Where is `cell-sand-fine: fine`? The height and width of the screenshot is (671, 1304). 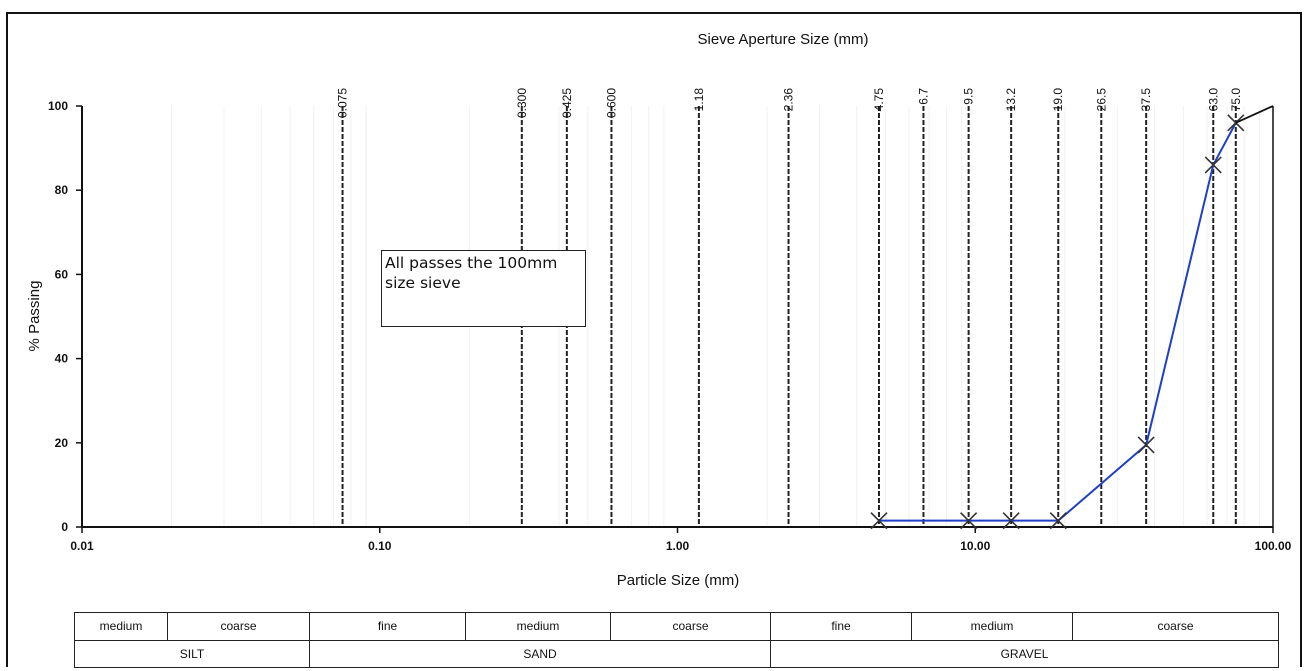 cell-sand-fine: fine is located at coordinates (387, 626).